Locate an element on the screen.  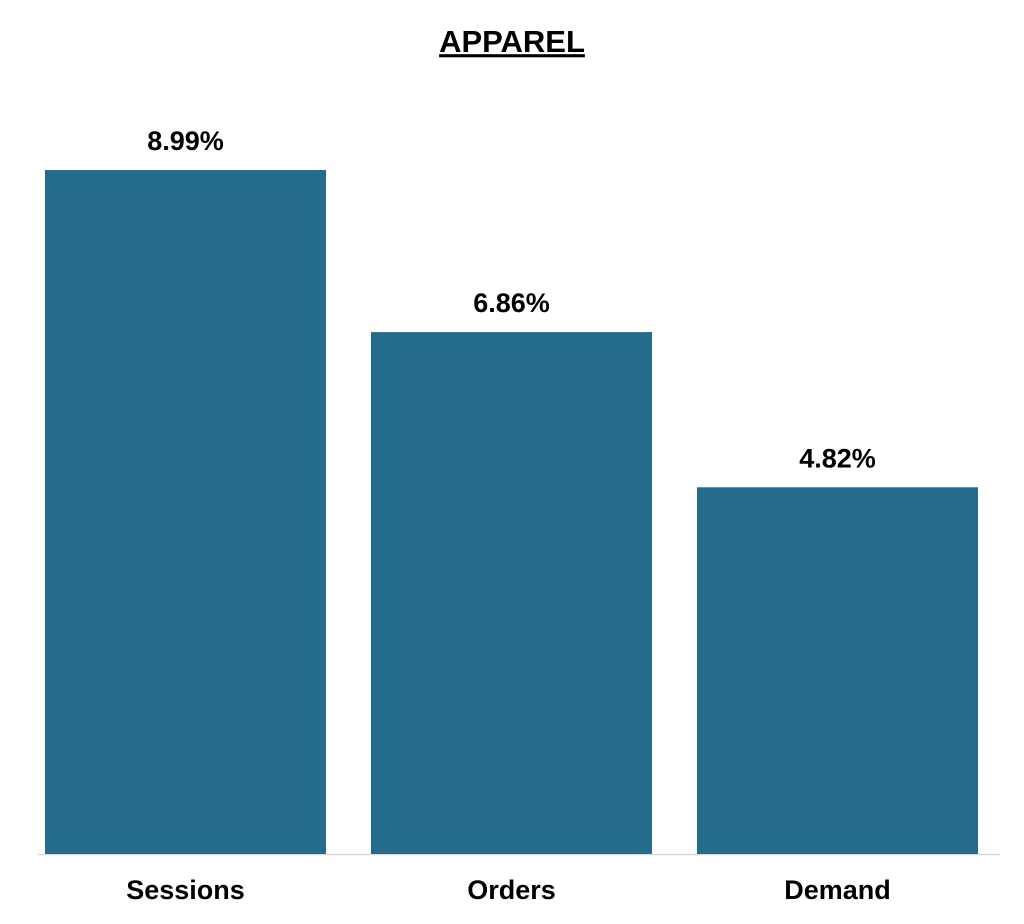
x-tick-label: Demand is located at coordinates (837, 890).